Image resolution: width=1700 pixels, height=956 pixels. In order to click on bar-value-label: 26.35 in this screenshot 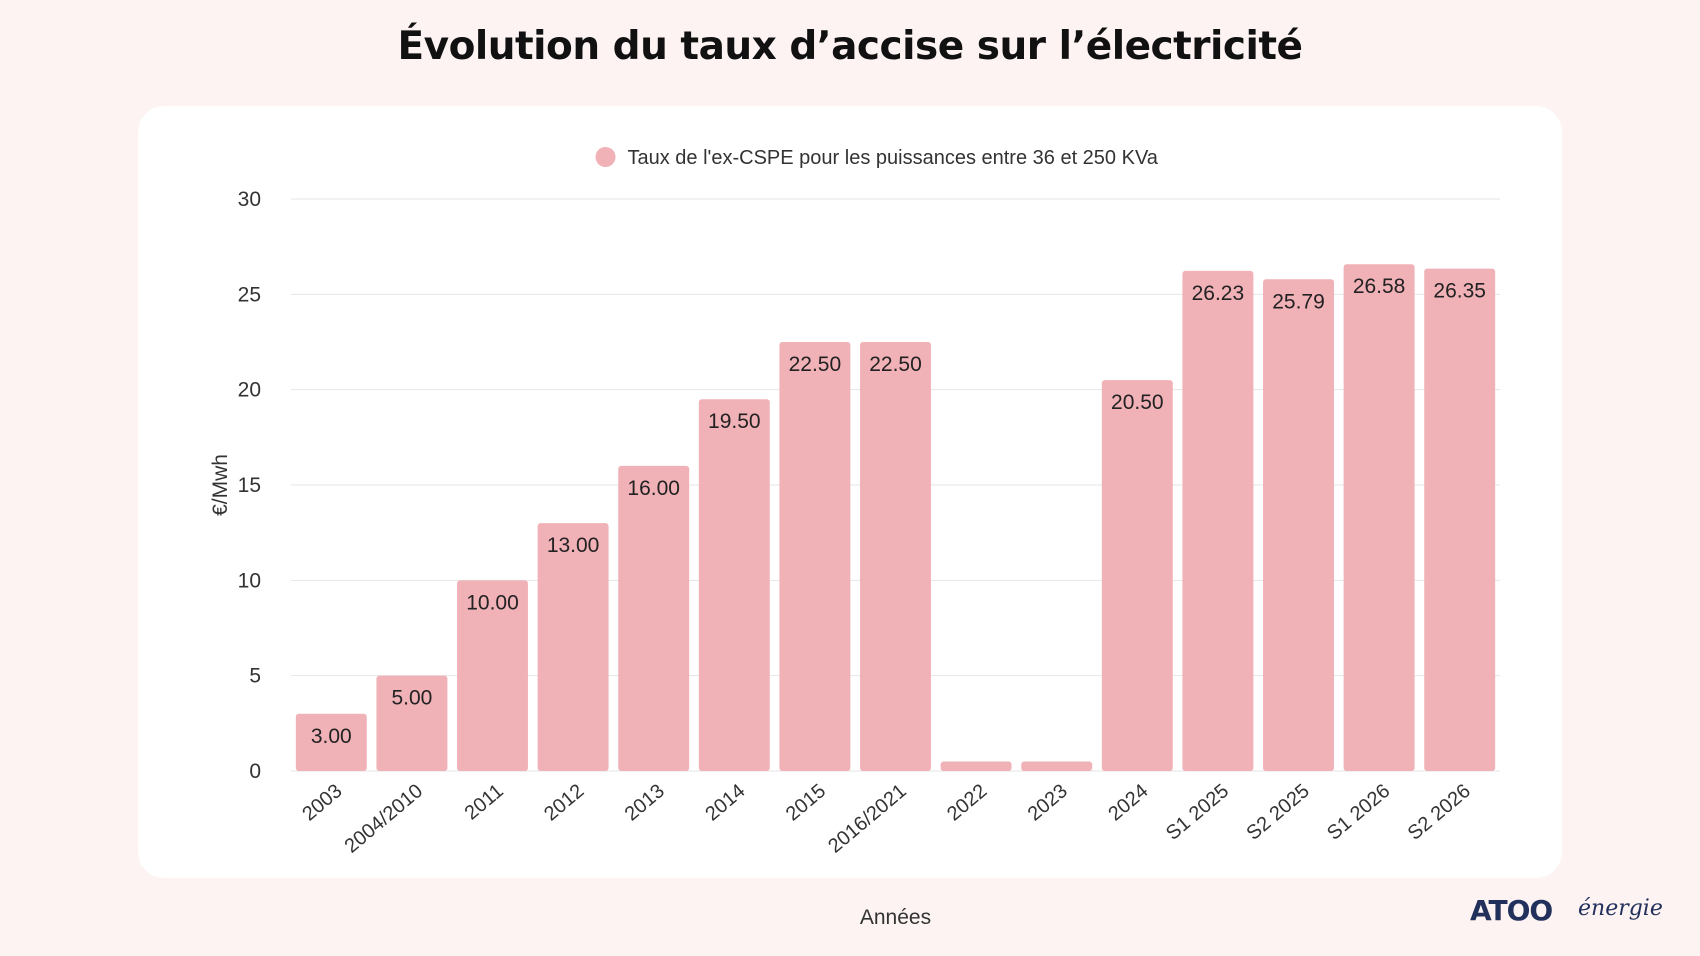, I will do `click(1459, 291)`.